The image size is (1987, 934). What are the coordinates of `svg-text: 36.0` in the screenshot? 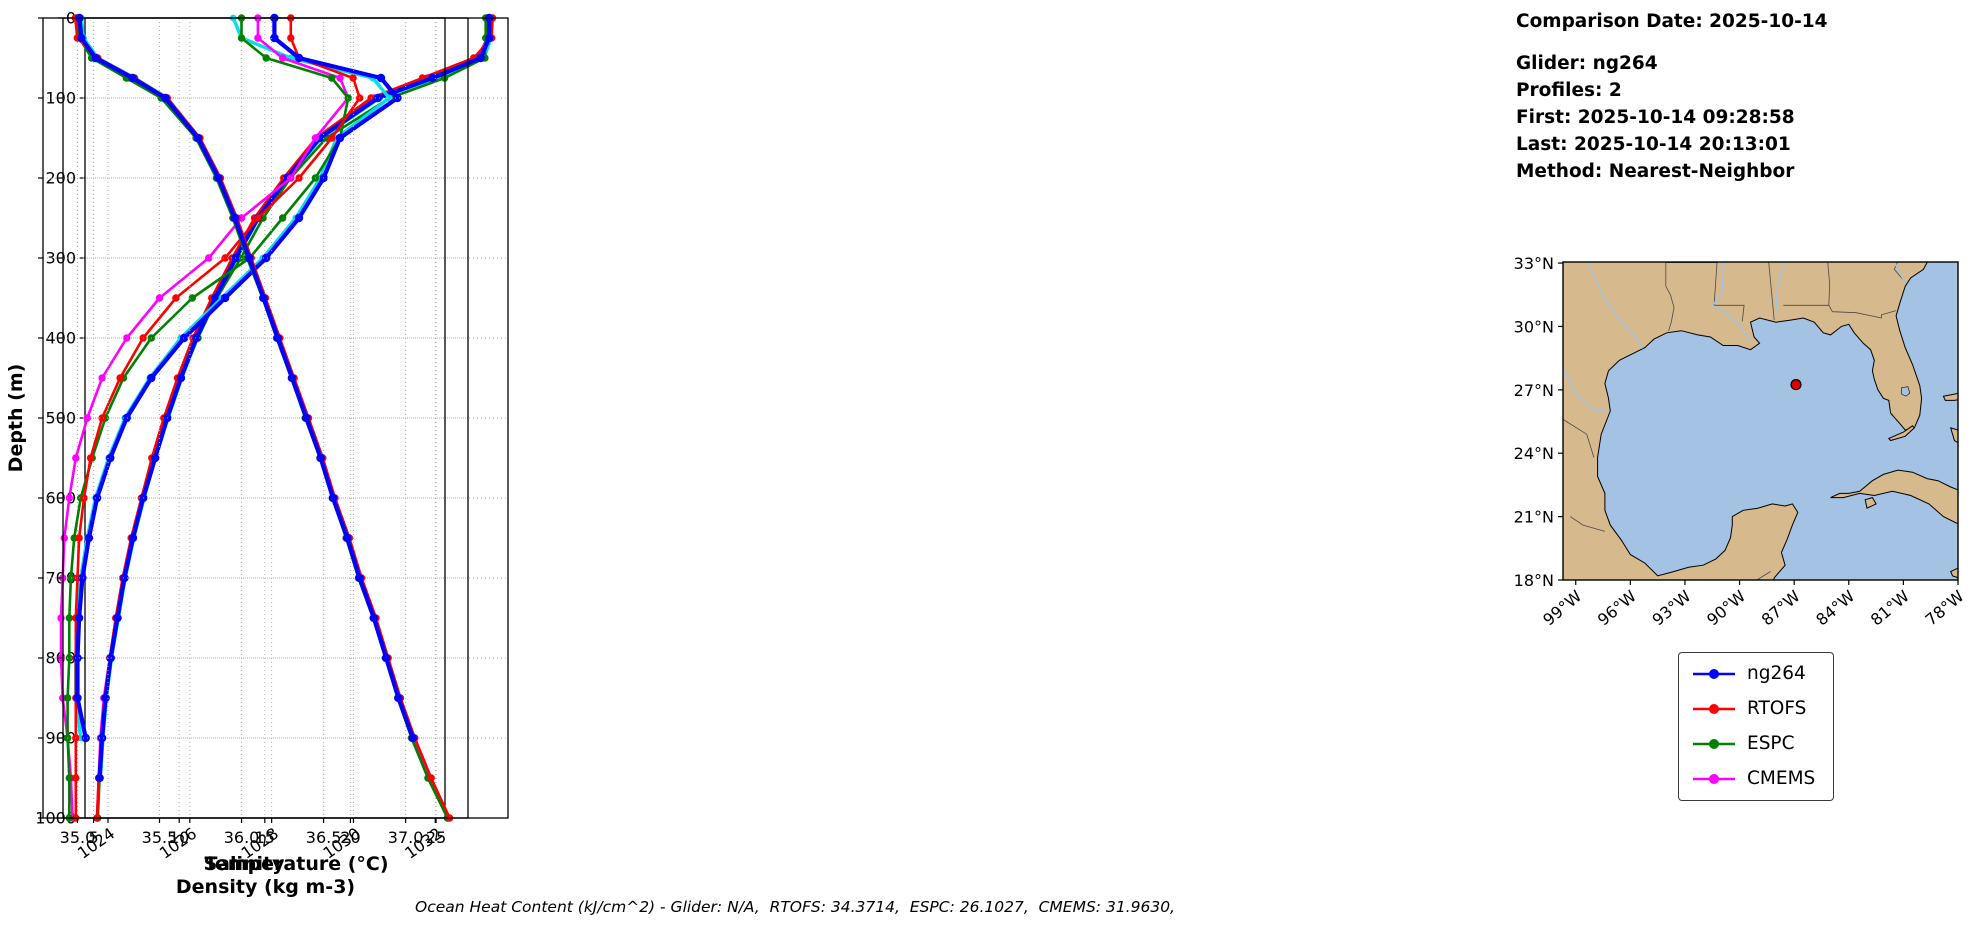 It's located at (242, 837).